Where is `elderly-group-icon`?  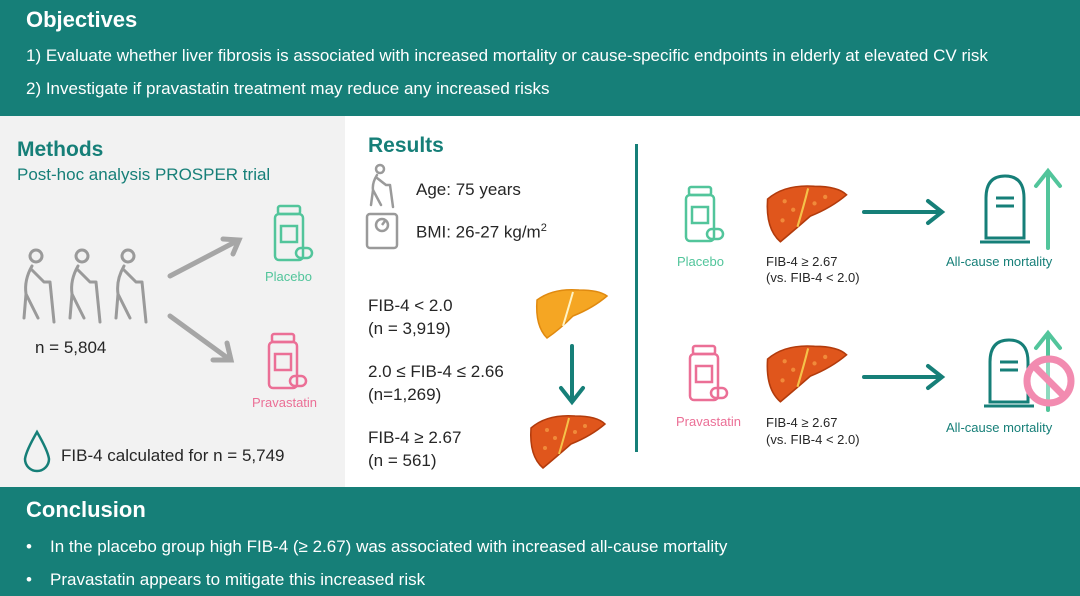 elderly-group-icon is located at coordinates (85, 286).